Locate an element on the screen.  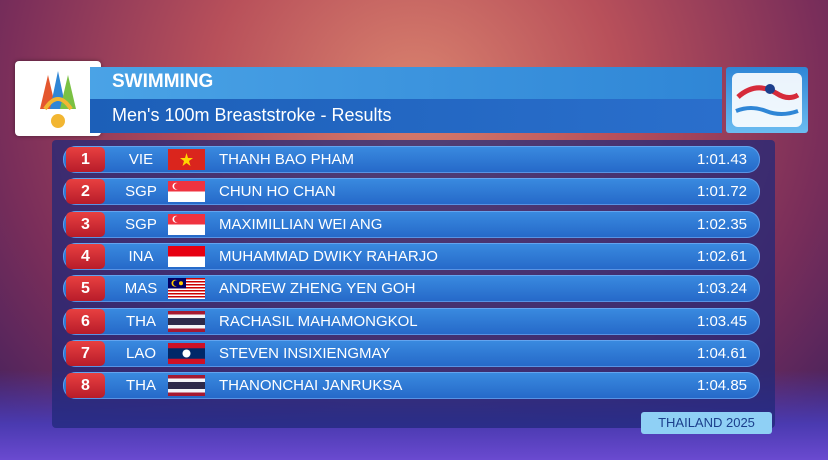
games-label: THAILAND 2025 is located at coordinates (706, 423).